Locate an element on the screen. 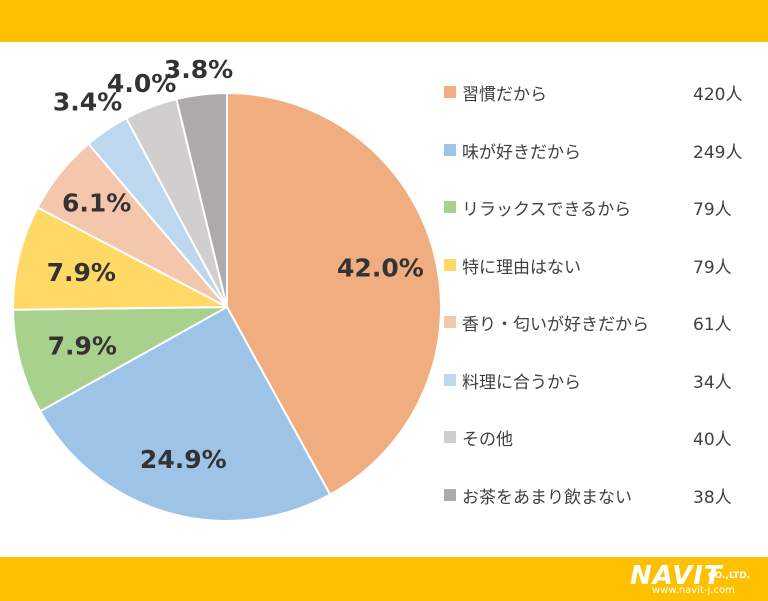  legend-count: 38人 is located at coordinates (712, 497).